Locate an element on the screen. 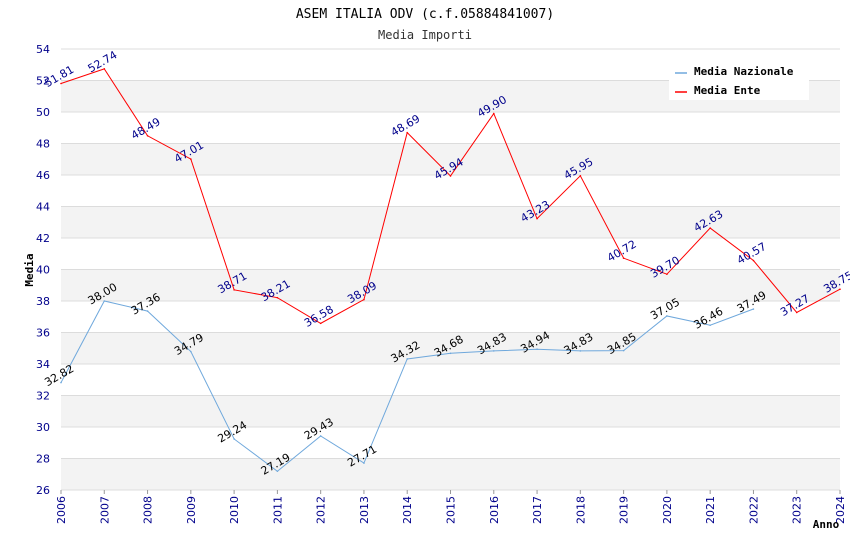 The height and width of the screenshot is (550, 850). x-tick-label: 2009 is located at coordinates (191, 510).